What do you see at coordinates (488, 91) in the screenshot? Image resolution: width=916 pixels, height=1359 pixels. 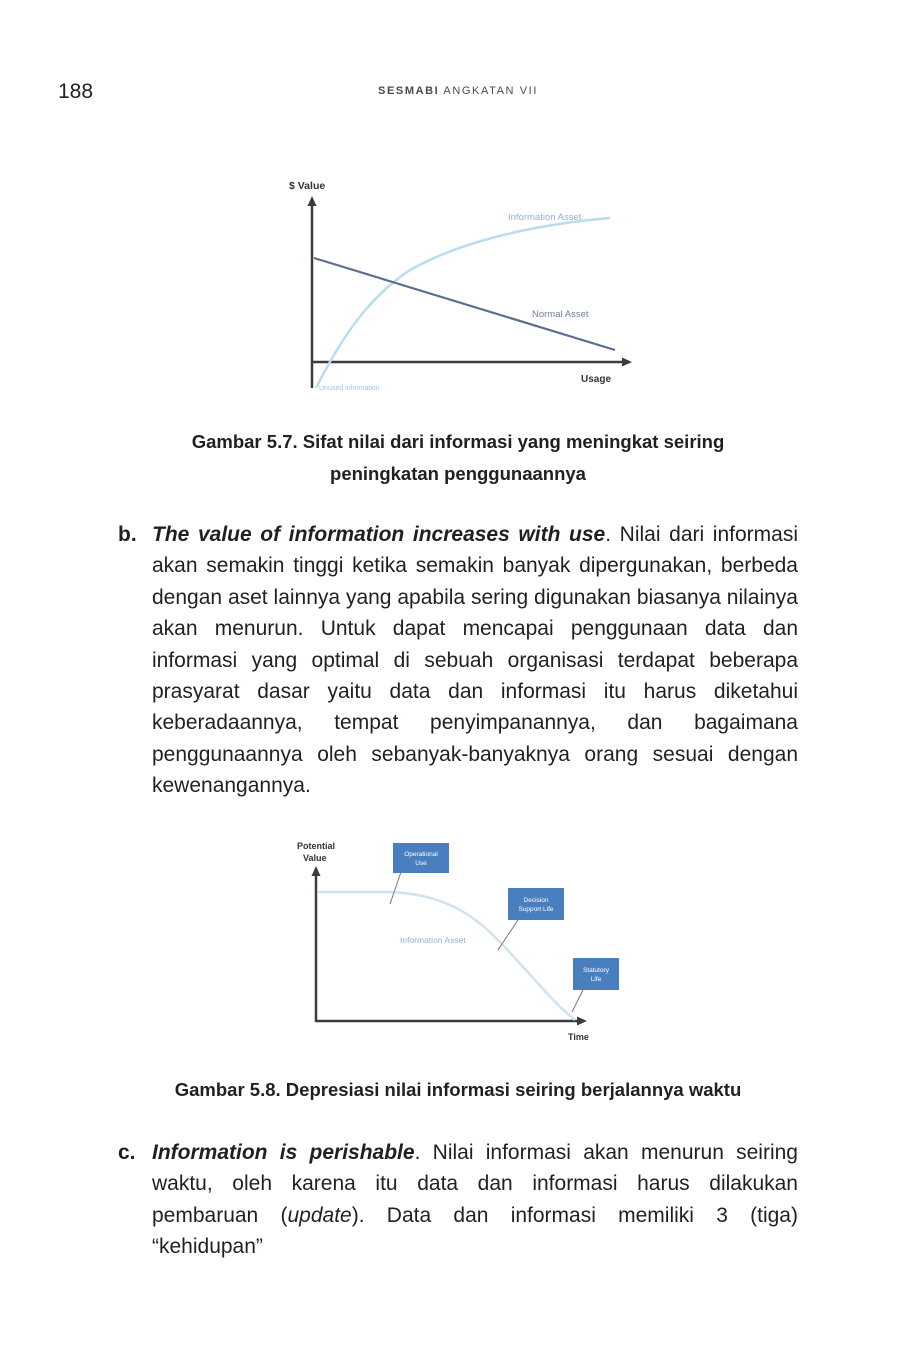 I see `running-header-rest: ANGKATAN VII` at bounding box center [488, 91].